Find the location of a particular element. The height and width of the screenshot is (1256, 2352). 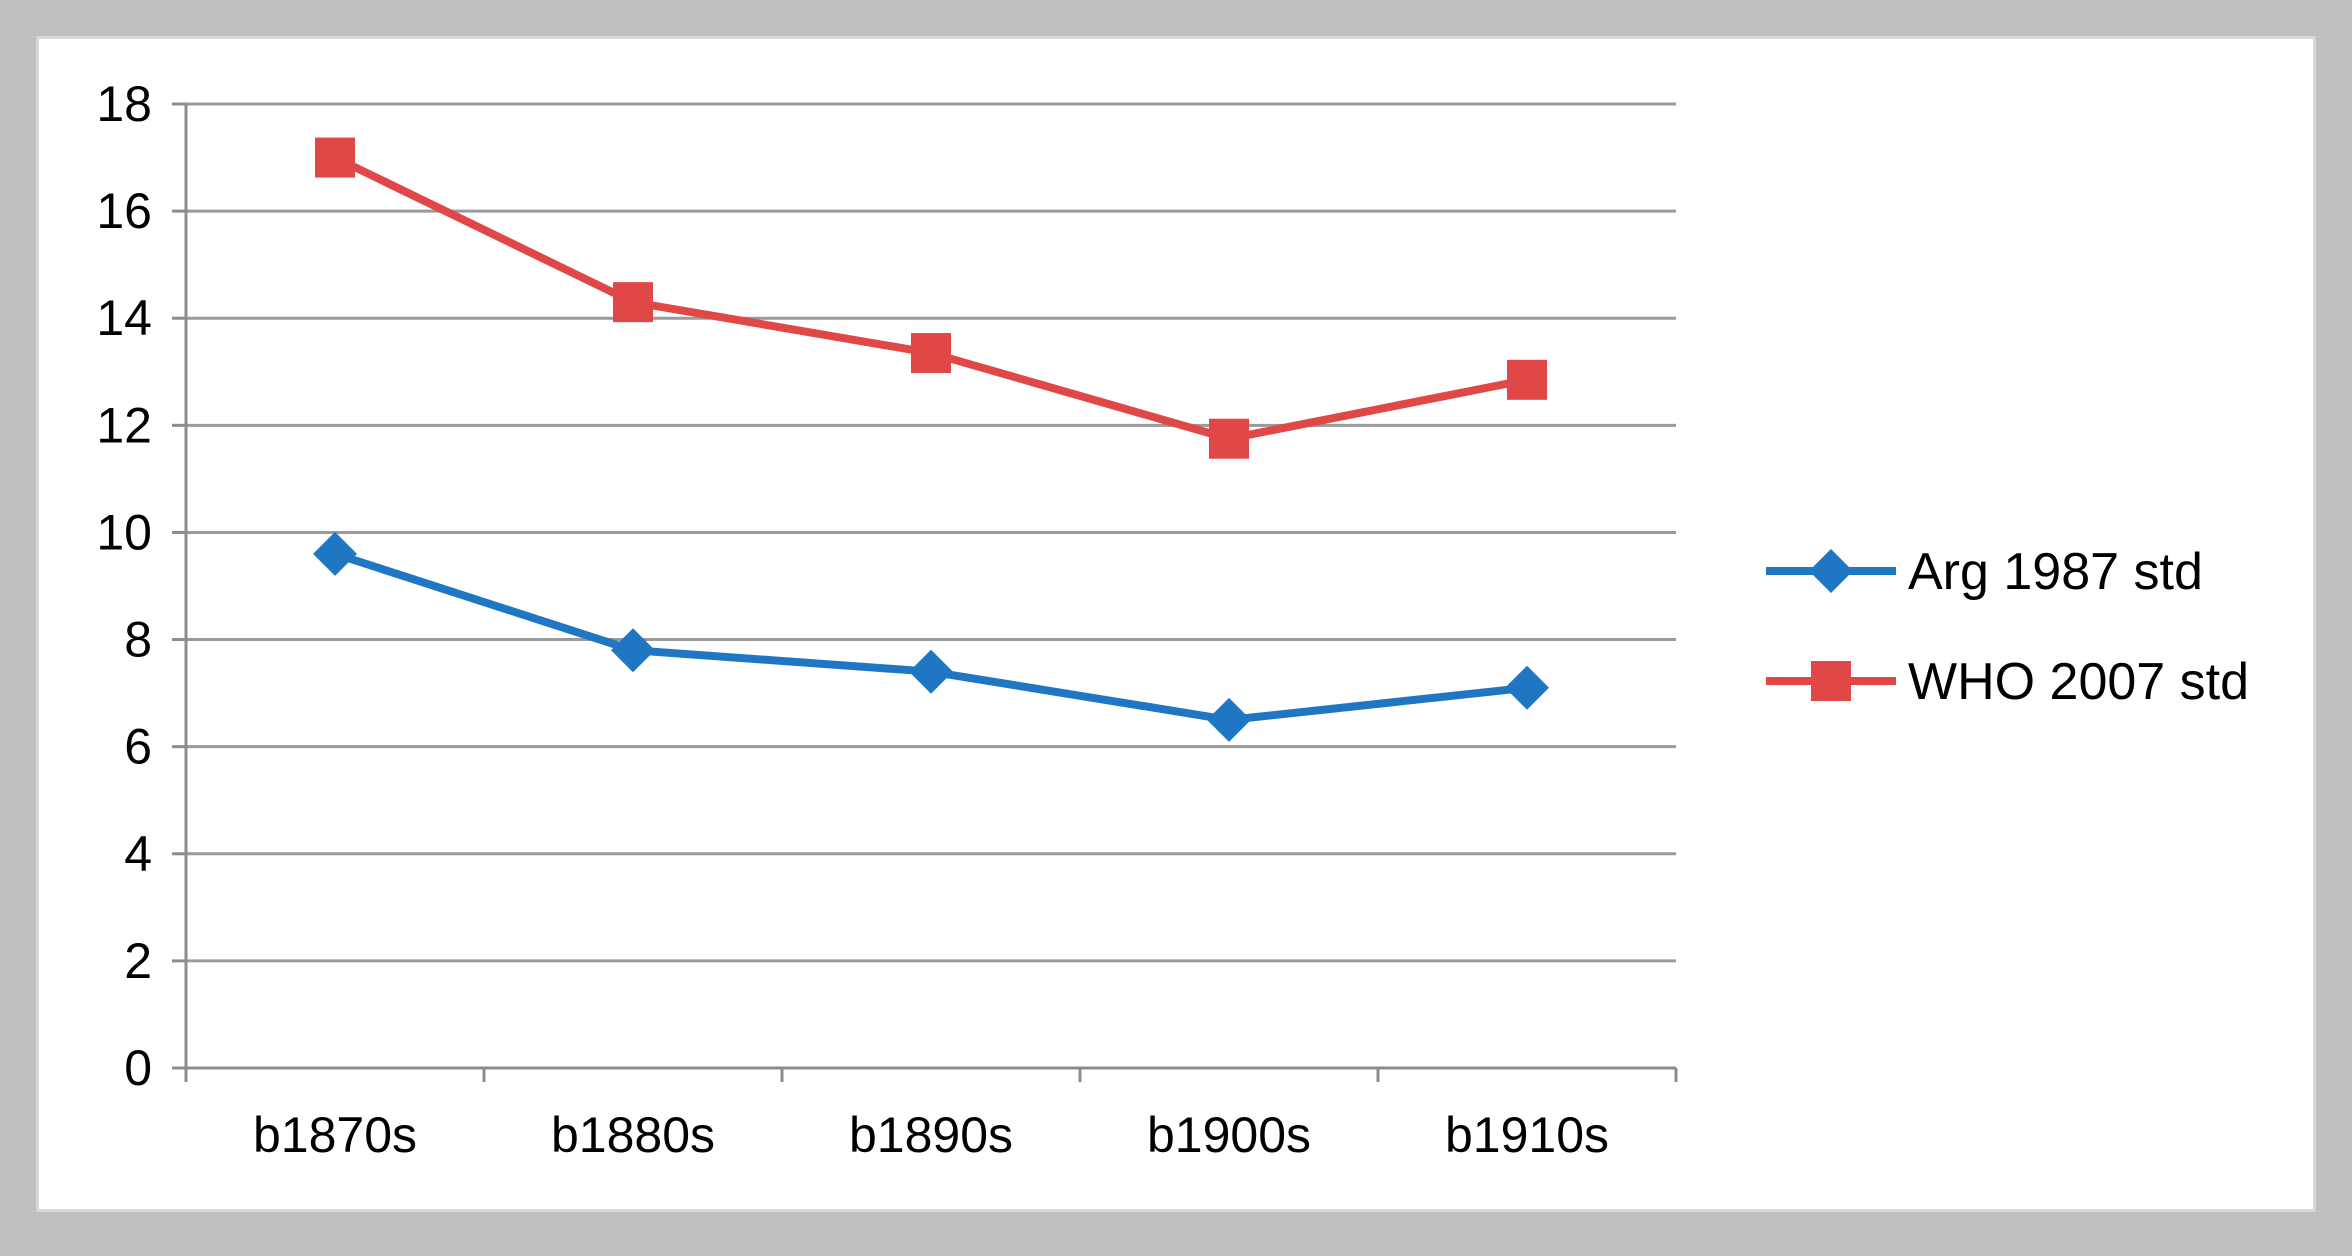

x-tick-label: b1880s is located at coordinates (633, 1135).